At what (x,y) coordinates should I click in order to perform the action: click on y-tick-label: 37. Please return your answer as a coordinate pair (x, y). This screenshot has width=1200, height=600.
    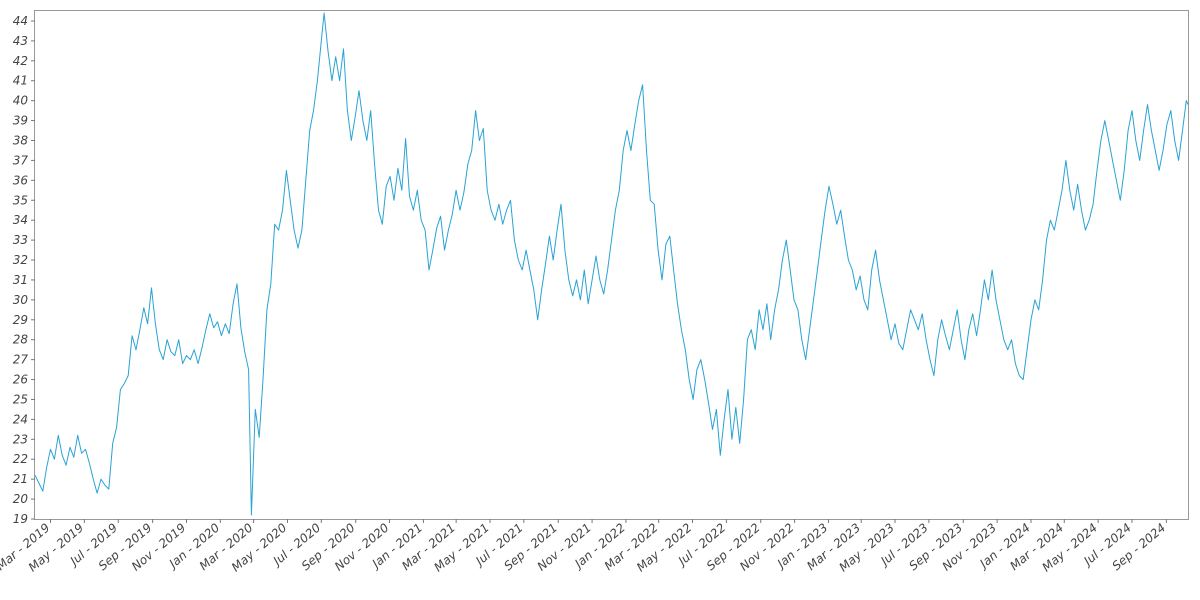
    Looking at the image, I should click on (21, 160).